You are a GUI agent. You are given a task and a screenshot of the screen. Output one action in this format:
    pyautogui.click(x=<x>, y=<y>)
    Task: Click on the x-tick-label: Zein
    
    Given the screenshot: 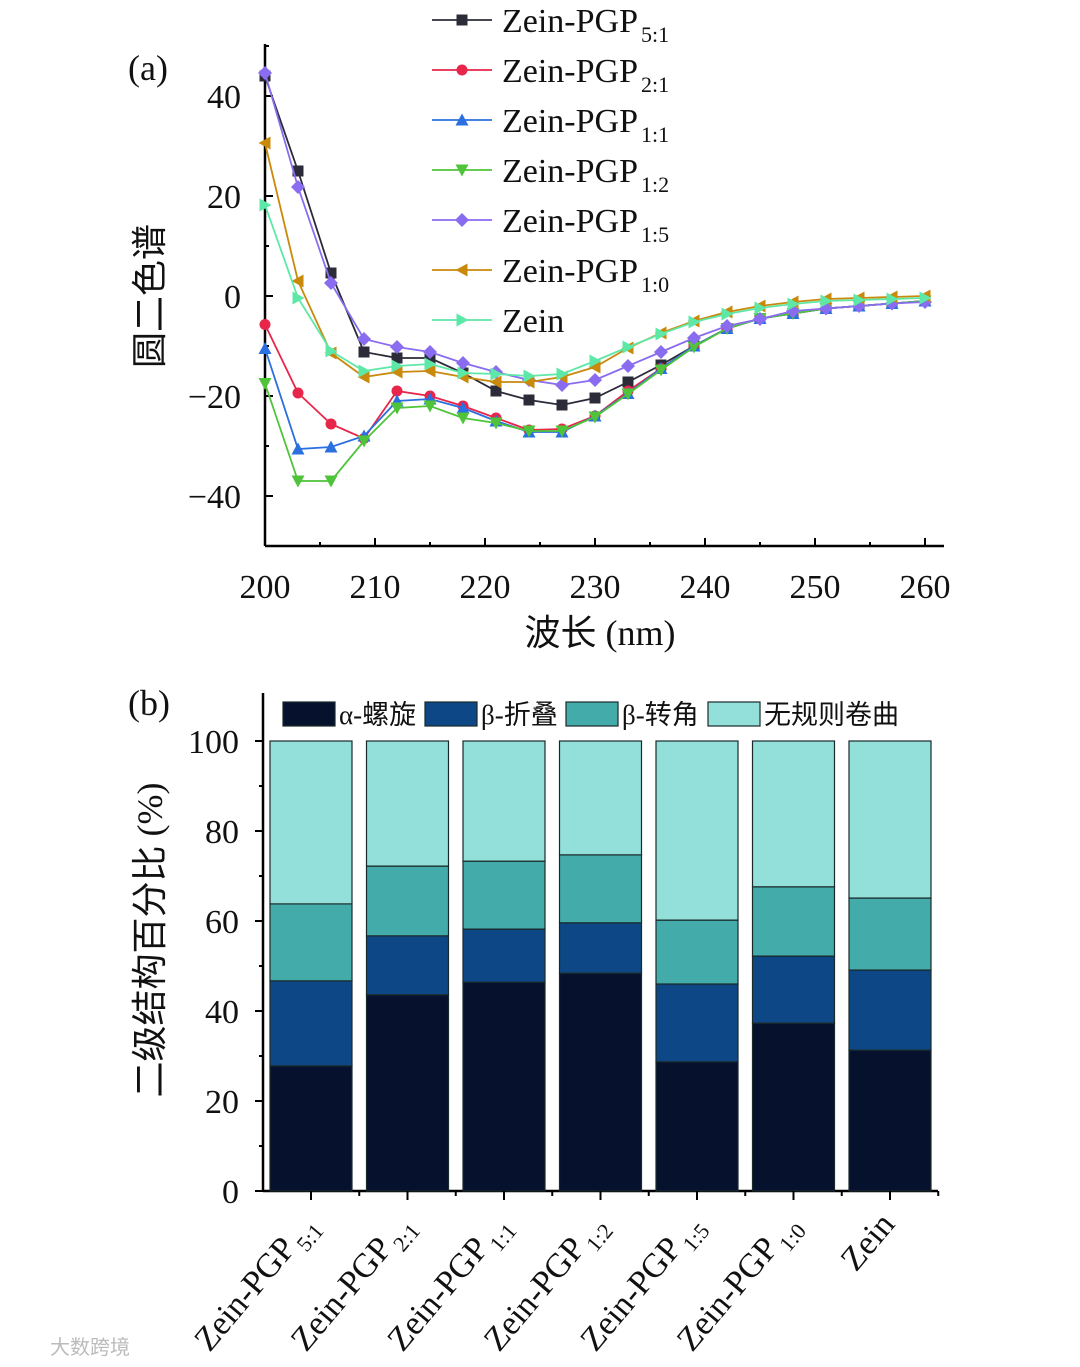 What is the action you would take?
    pyautogui.click(x=868, y=1242)
    